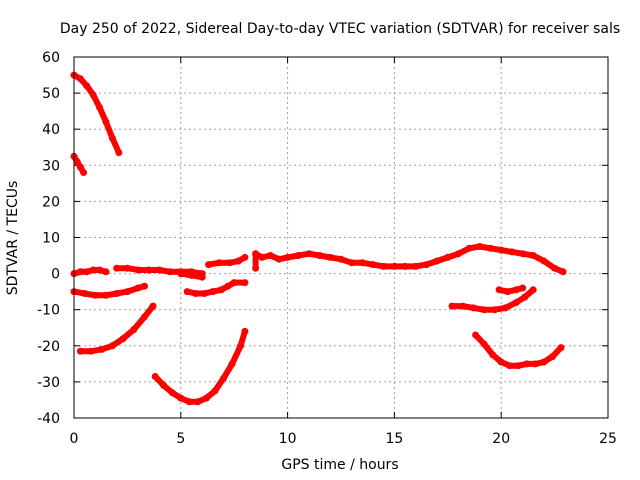  Describe the element at coordinates (51, 239) in the screenshot. I see `y-tick-label: 10` at that location.